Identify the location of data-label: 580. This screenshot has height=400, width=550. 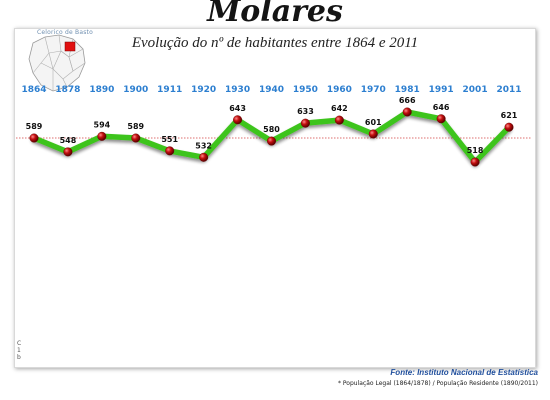
(271, 129).